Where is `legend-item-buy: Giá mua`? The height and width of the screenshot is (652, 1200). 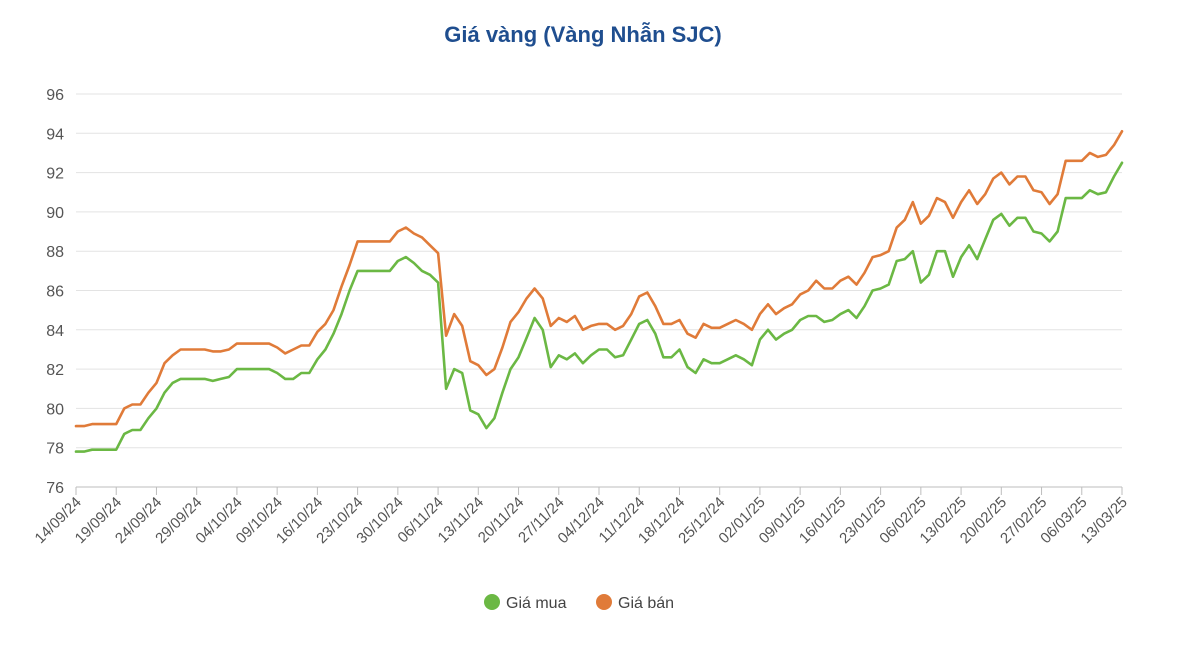
legend-item-buy: Giá mua is located at coordinates (525, 603).